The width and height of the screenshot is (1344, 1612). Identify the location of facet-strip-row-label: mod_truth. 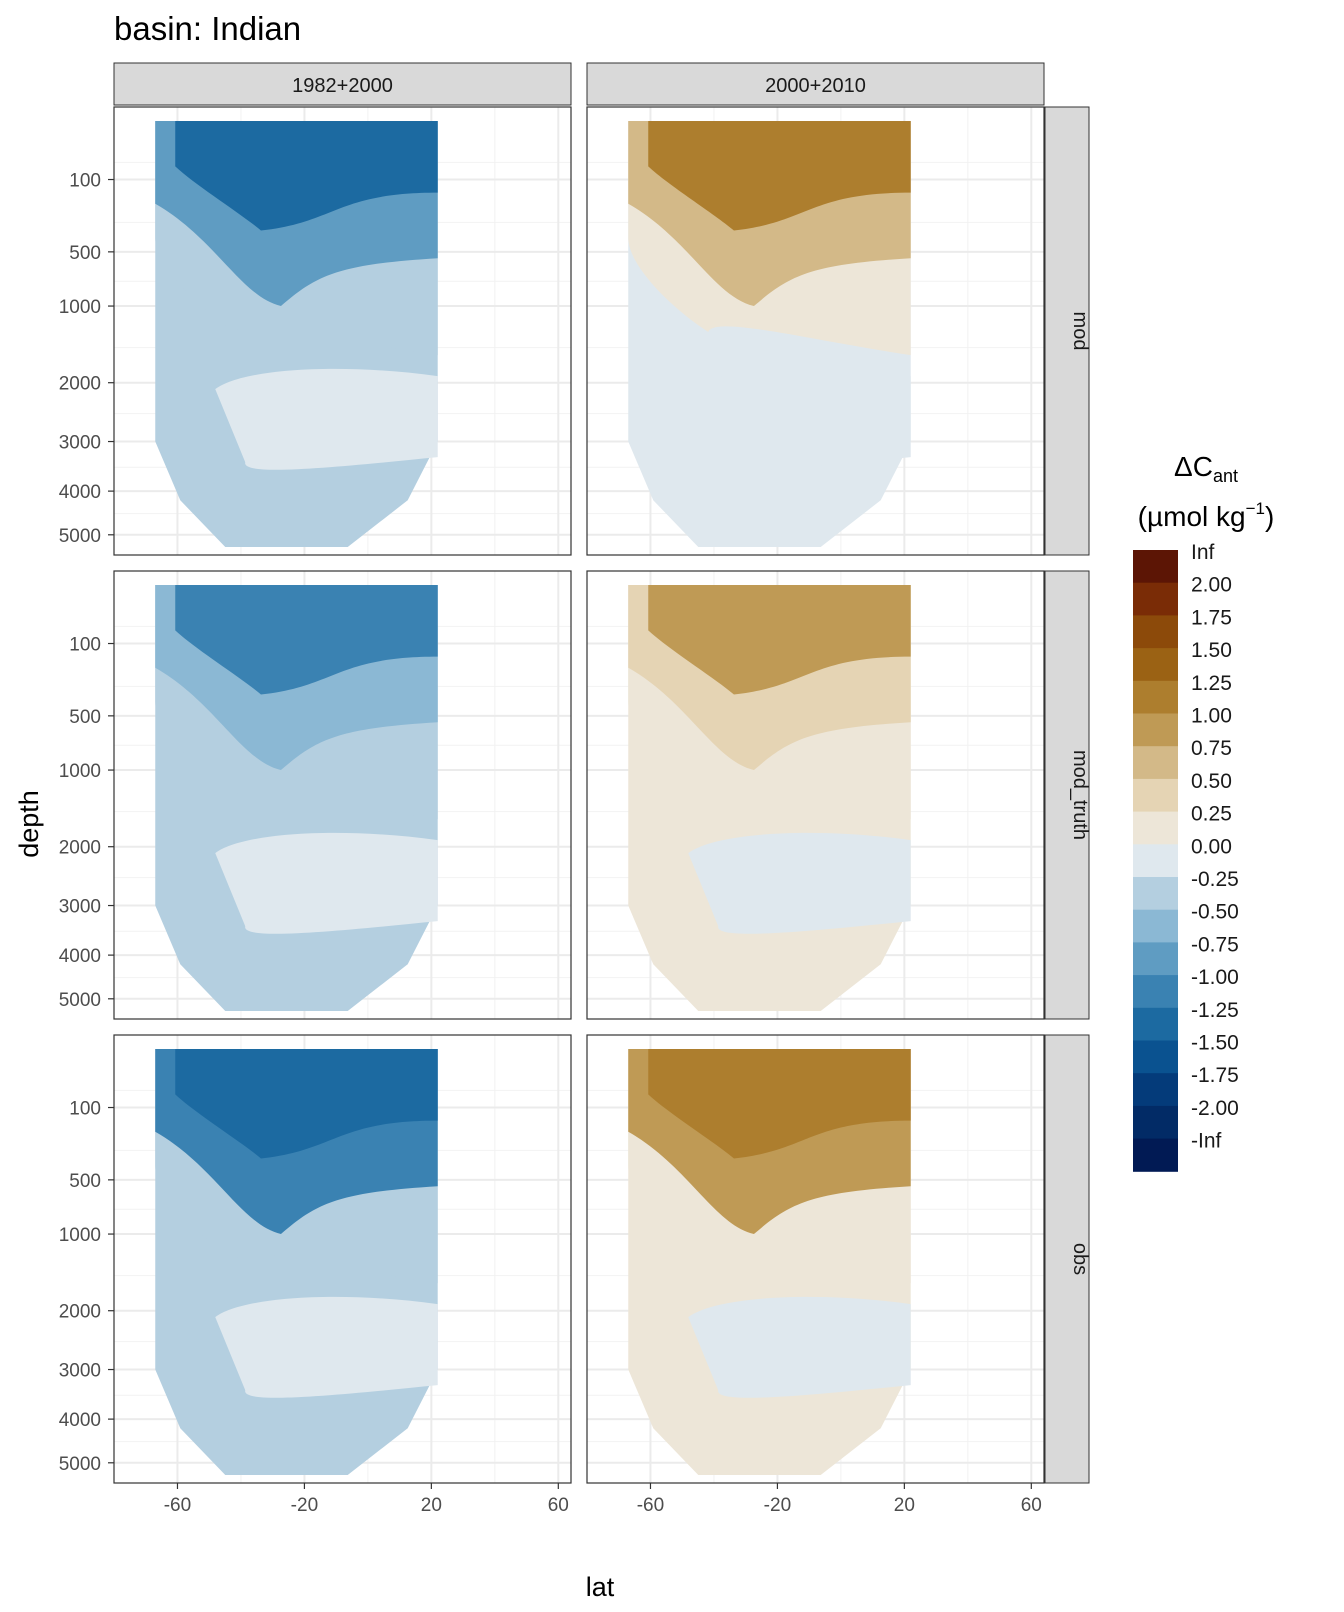
(1080, 795).